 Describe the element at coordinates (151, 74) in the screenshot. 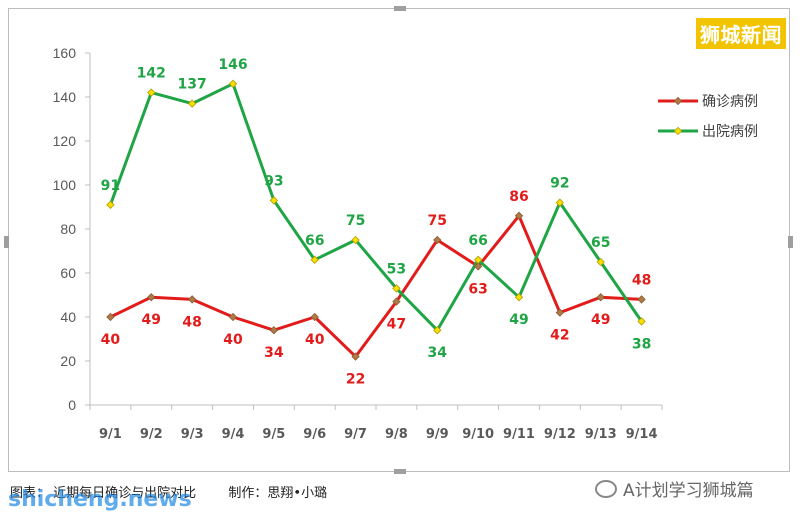

I see `discharged-data-label: 142` at that location.